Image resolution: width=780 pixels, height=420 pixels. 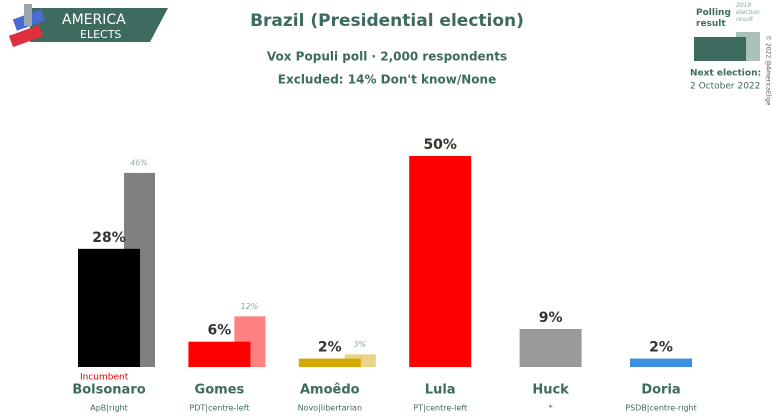 What do you see at coordinates (219, 408) in the screenshot?
I see `x-tick-sublabel: PDT|centre-left` at bounding box center [219, 408].